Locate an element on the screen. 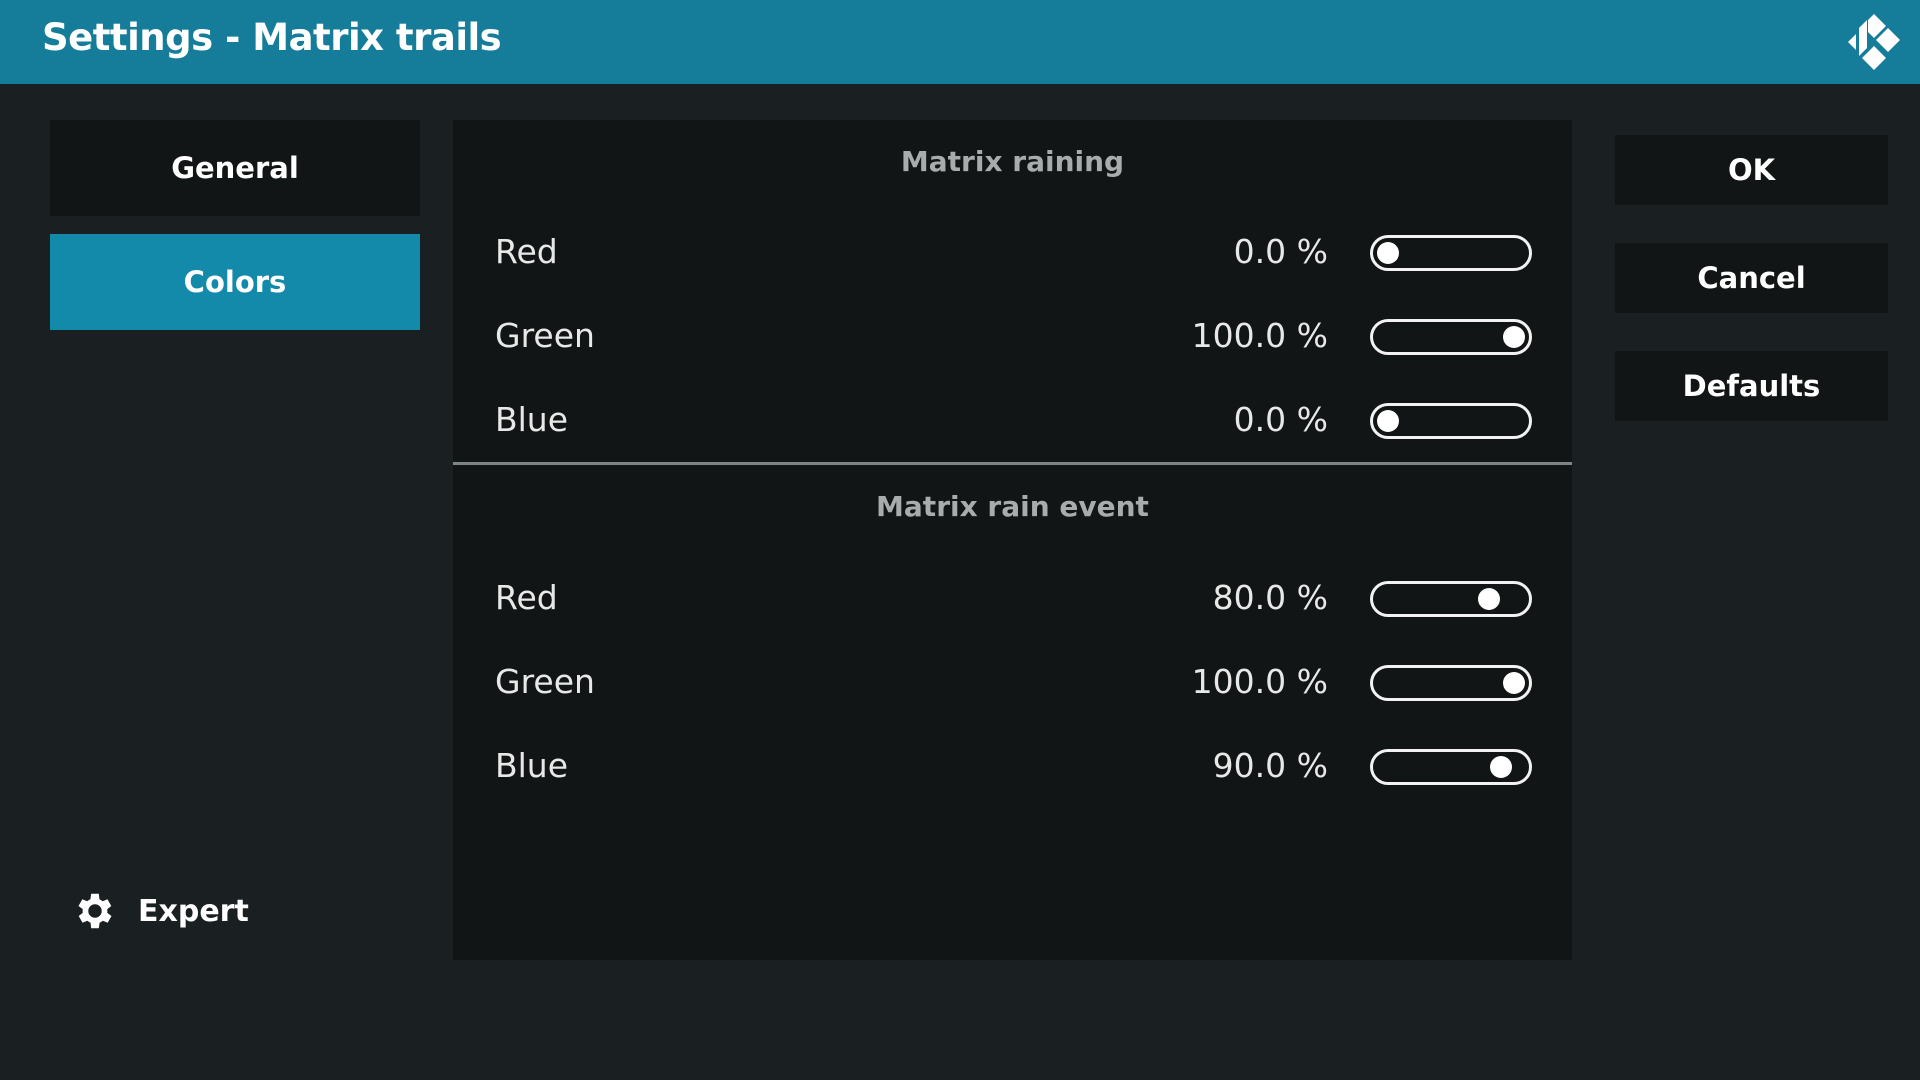  nav-colors: Colors is located at coordinates (235, 282).